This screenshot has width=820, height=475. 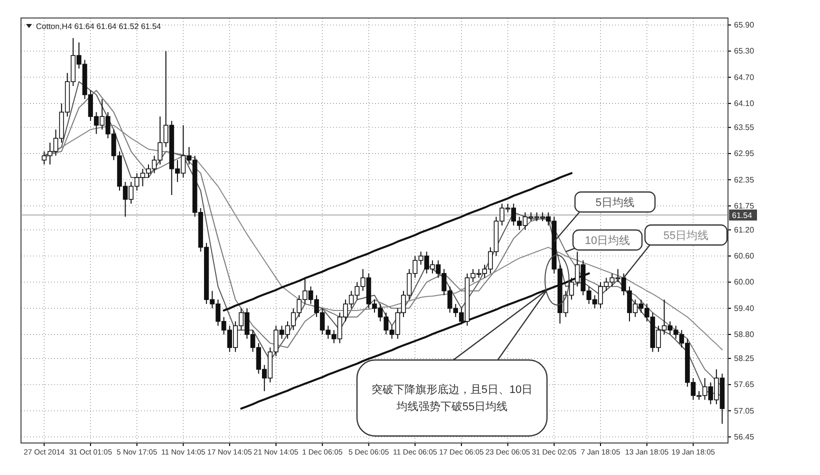 I want to click on y-tick-label: 63.55, so click(x=744, y=127).